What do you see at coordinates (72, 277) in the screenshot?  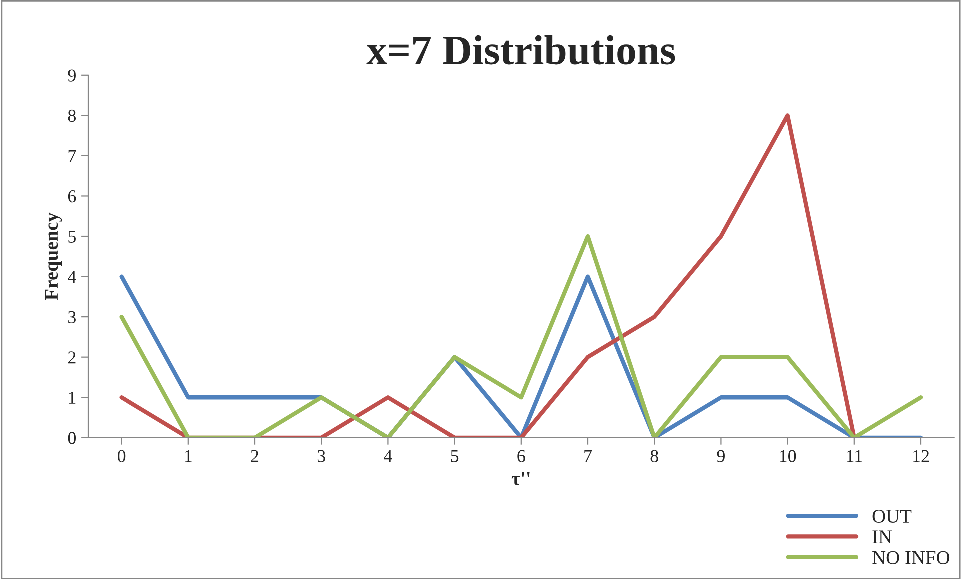 I see `y-tick-label: 4` at bounding box center [72, 277].